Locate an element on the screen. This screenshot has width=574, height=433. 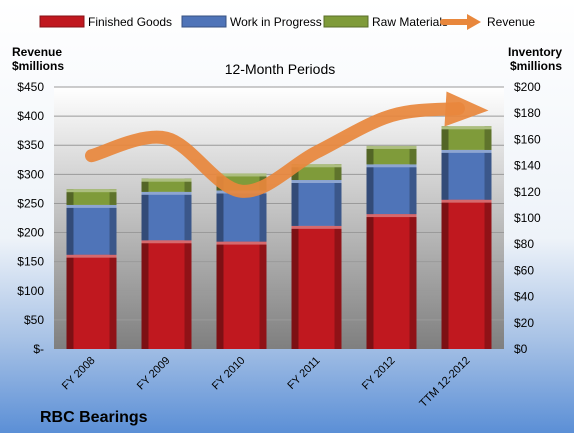
y-left-tick-label: $- is located at coordinates (38, 349).